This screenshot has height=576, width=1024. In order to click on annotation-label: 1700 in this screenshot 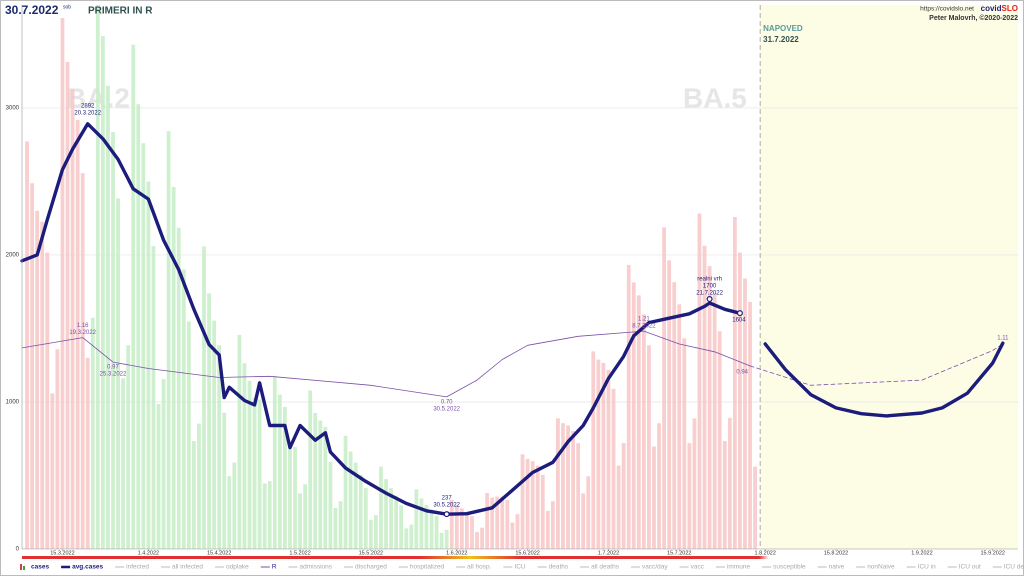, I will do `click(710, 287)`.